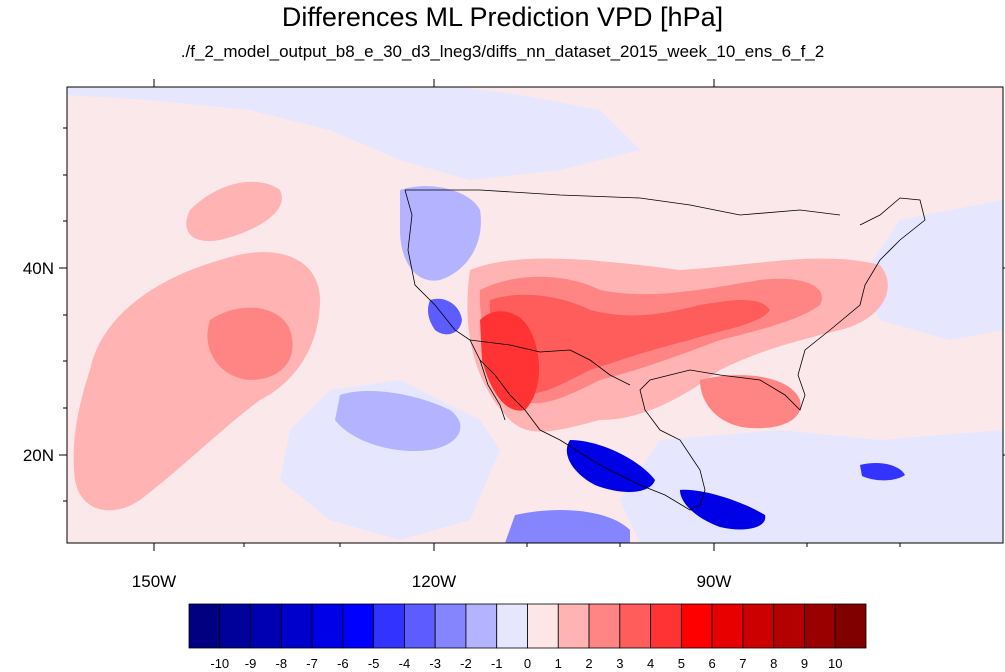  I want to click on colorbar-label: 8, so click(773, 663).